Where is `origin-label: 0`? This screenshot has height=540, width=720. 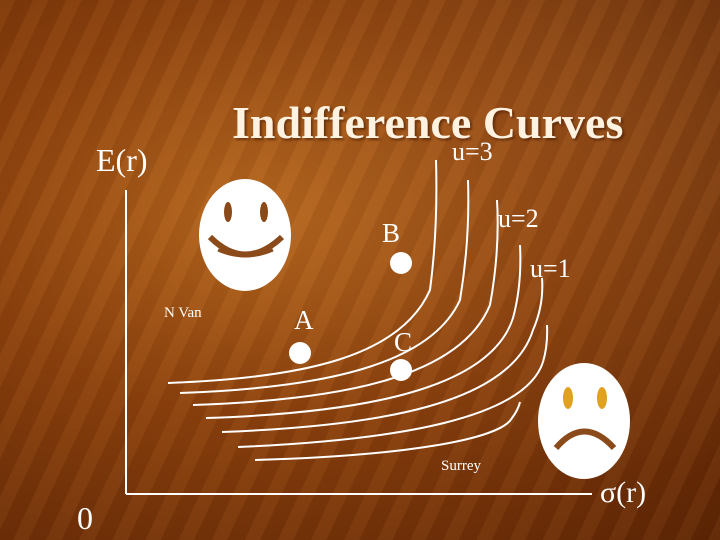 origin-label: 0 is located at coordinates (85, 518).